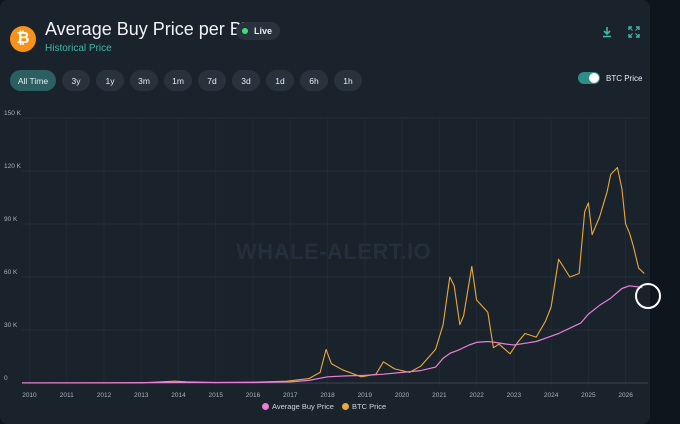  I want to click on x-tick-label: 2015, so click(216, 395).